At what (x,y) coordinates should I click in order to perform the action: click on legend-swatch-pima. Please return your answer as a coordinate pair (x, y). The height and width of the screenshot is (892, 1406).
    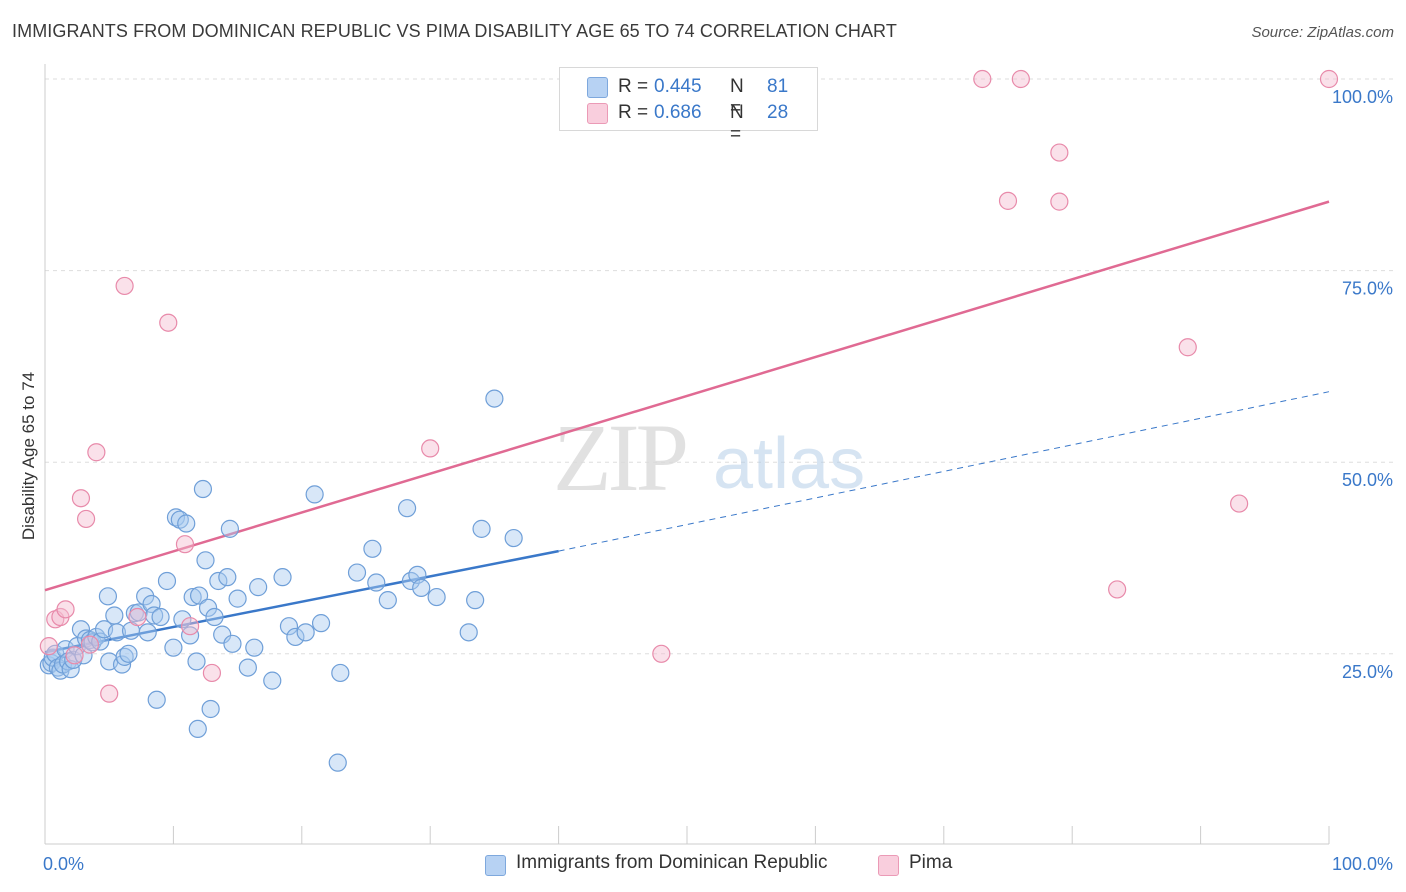
    Looking at the image, I should click on (888, 865).